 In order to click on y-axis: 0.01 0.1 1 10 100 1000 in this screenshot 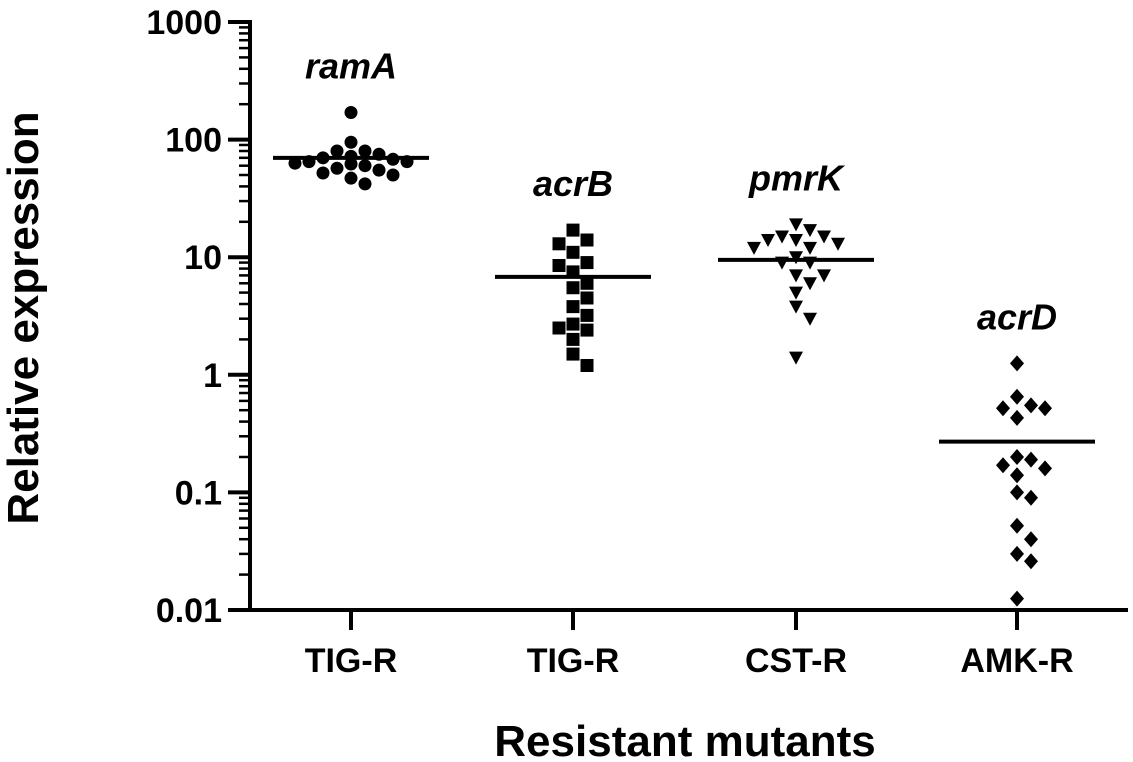, I will do `click(199, 317)`.